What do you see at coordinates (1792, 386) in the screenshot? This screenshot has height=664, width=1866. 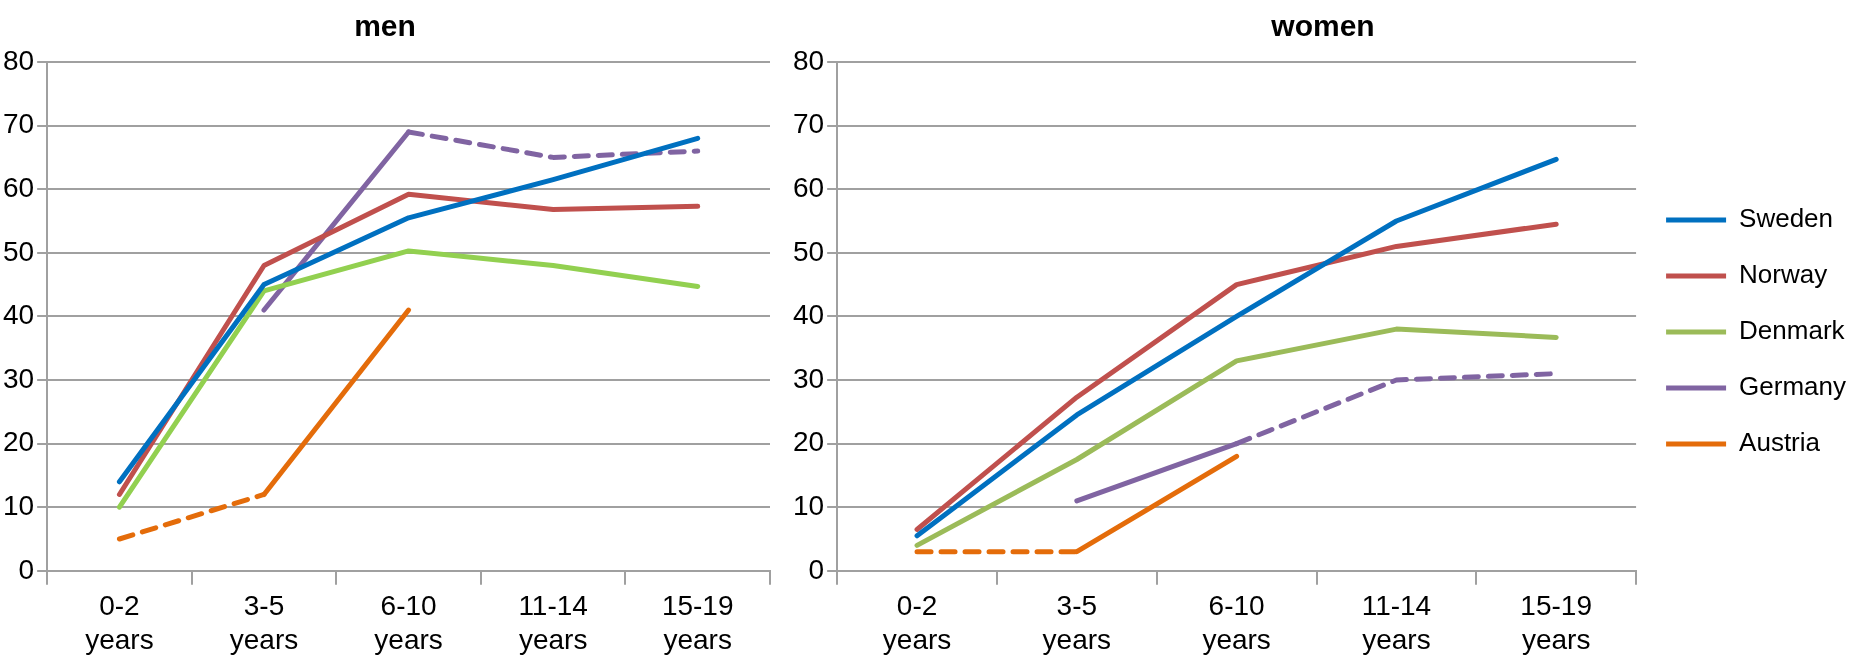 I see `legend-label: Germany` at bounding box center [1792, 386].